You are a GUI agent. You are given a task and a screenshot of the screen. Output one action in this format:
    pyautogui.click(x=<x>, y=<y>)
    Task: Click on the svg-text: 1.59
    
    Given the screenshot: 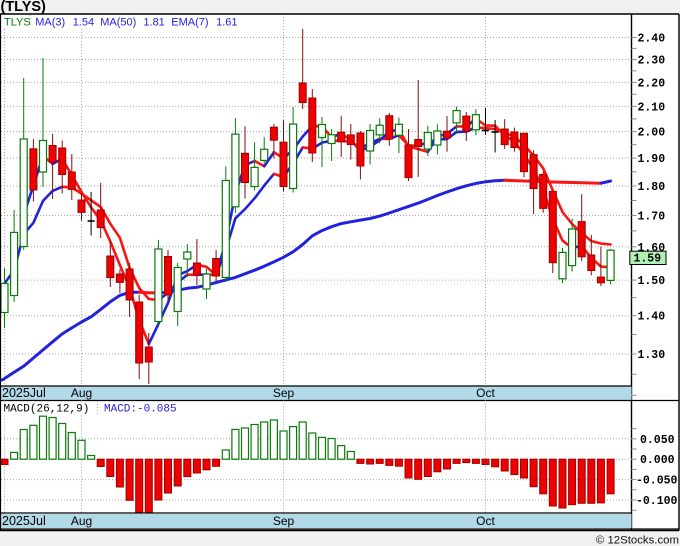 What is the action you would take?
    pyautogui.click(x=648, y=259)
    